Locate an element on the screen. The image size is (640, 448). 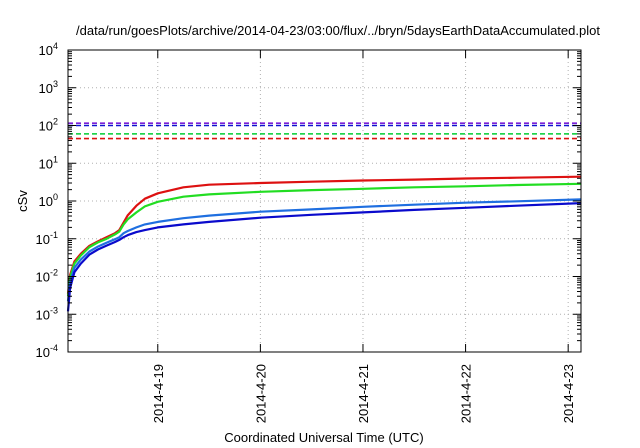
y-tick-label: 10¹ is located at coordinates (48, 162).